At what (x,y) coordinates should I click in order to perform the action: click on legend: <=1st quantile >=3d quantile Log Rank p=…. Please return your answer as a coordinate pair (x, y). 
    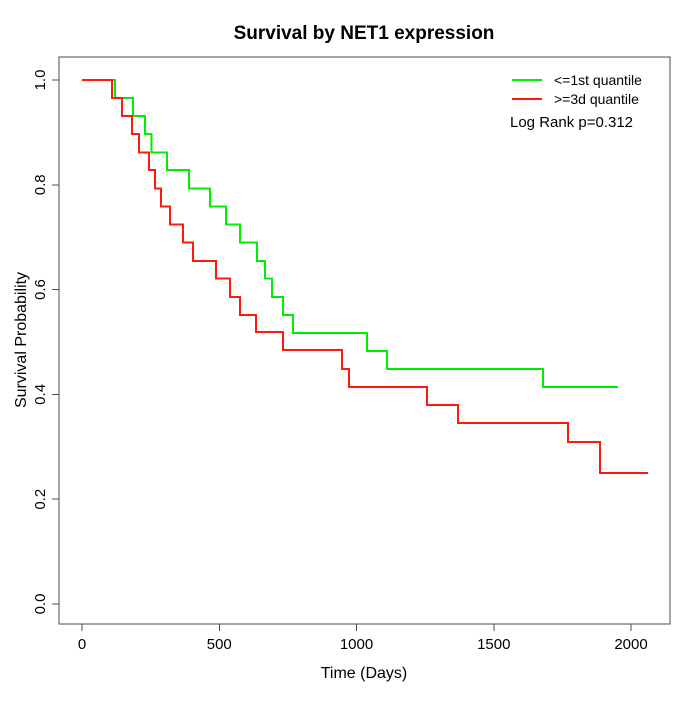
    Looking at the image, I should click on (576, 101).